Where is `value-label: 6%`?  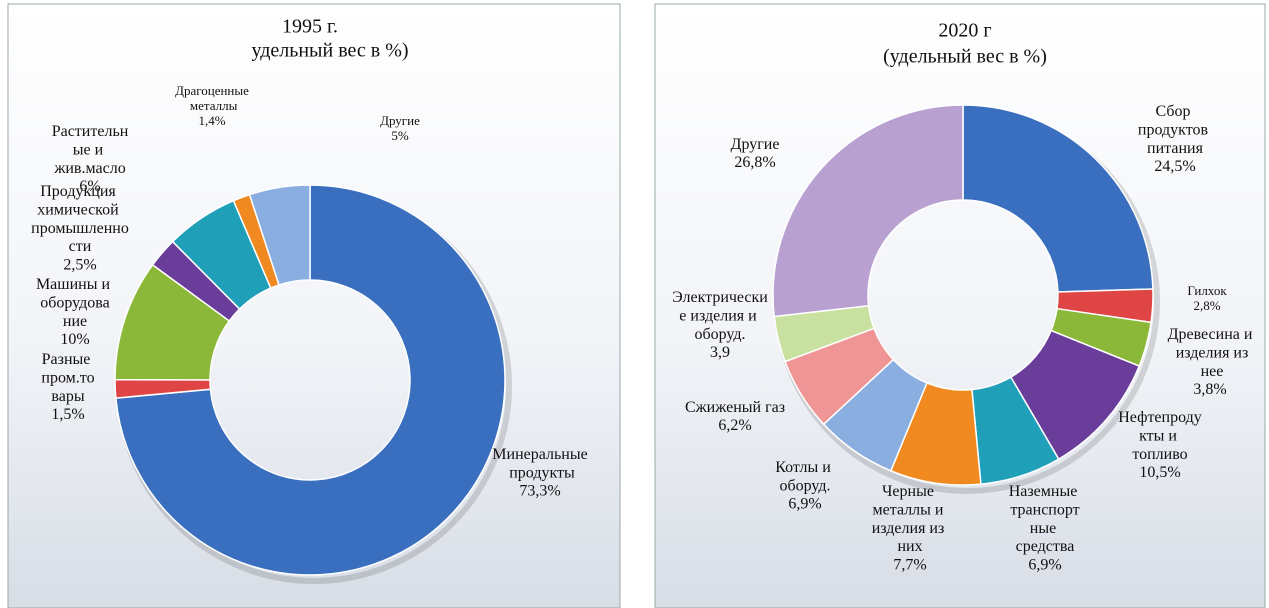
value-label: 6% is located at coordinates (89, 186).